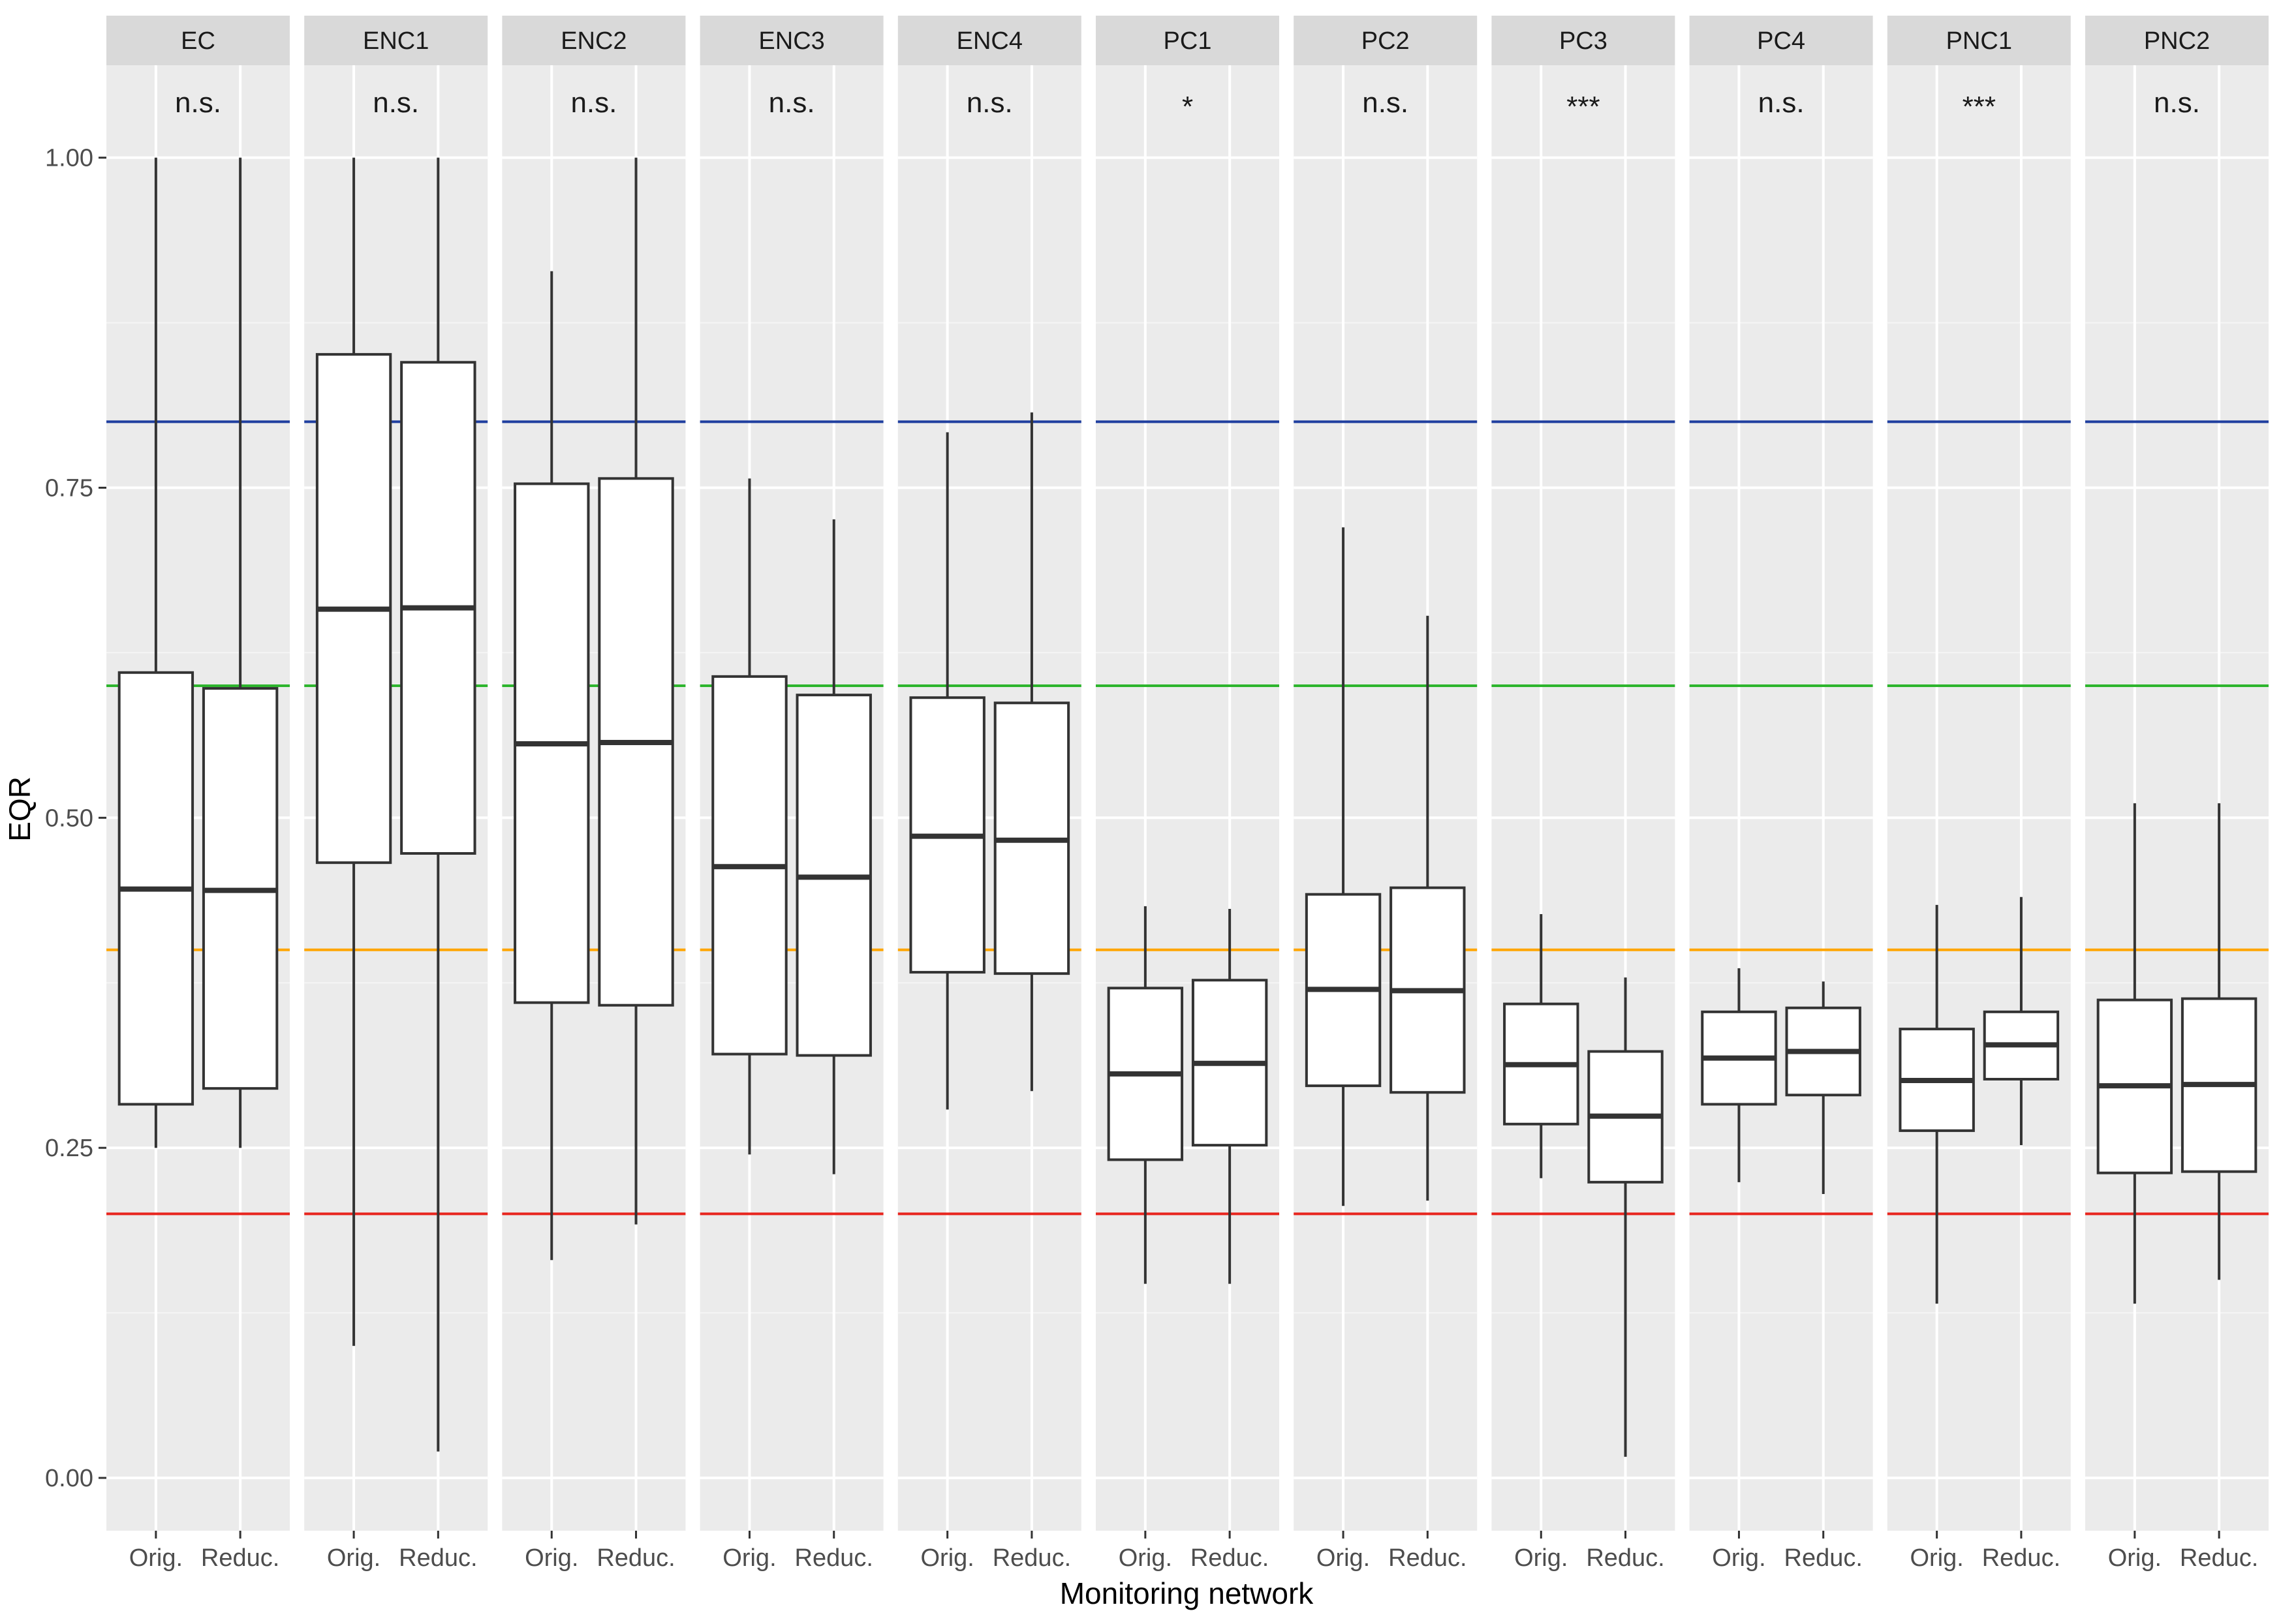 The width and height of the screenshot is (2281, 1624). What do you see at coordinates (792, 794) in the screenshot?
I see `facet-panel-enc3: n.s. ENC3 Orig. Reduc.` at bounding box center [792, 794].